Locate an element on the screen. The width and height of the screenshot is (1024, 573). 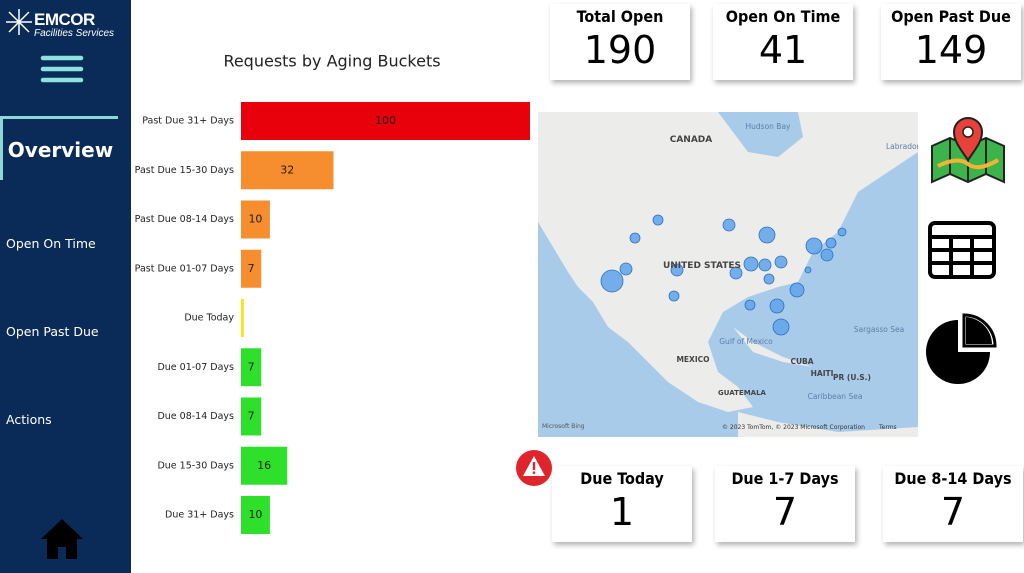
nav-item: Overview is located at coordinates (59, 148).